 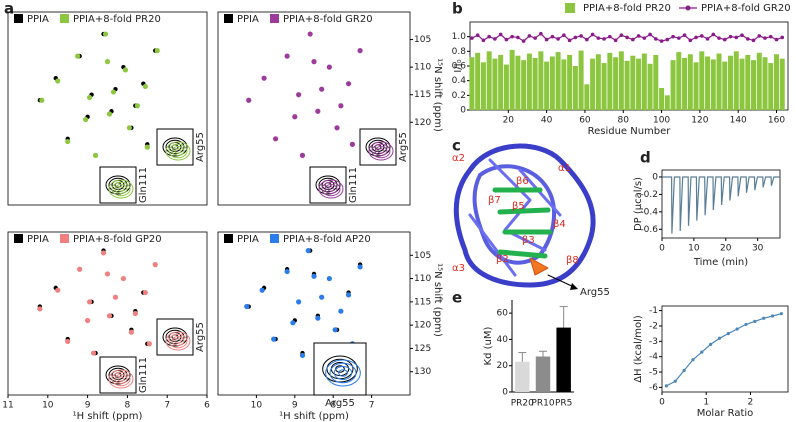 I want to click on y-tick-label: -1, so click(x=653, y=311).